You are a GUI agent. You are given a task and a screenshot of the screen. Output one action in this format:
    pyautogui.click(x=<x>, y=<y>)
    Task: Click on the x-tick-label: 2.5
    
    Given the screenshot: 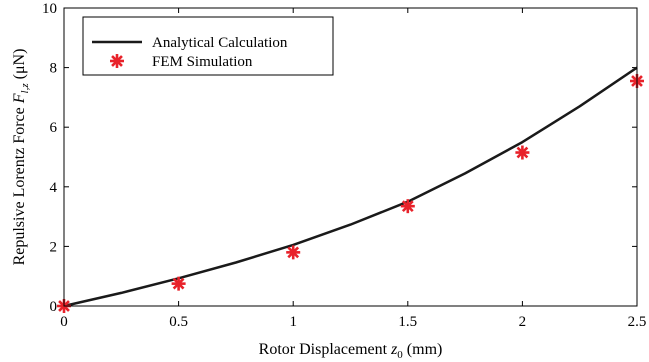 What is the action you would take?
    pyautogui.click(x=637, y=322)
    